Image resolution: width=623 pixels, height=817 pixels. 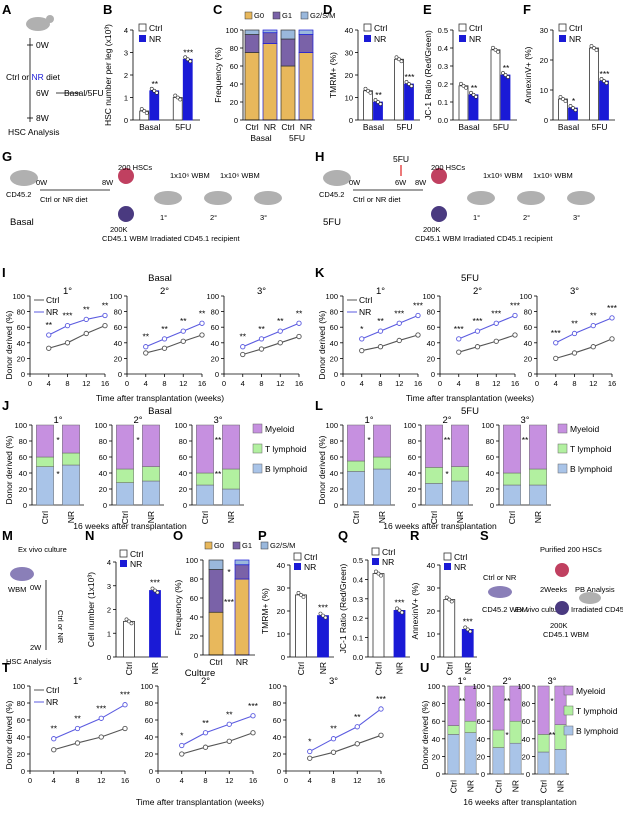 What do you see at coordinates (543, 743) in the screenshot?
I see `panel-u-segment-t-lymphoid` at bounding box center [543, 743].